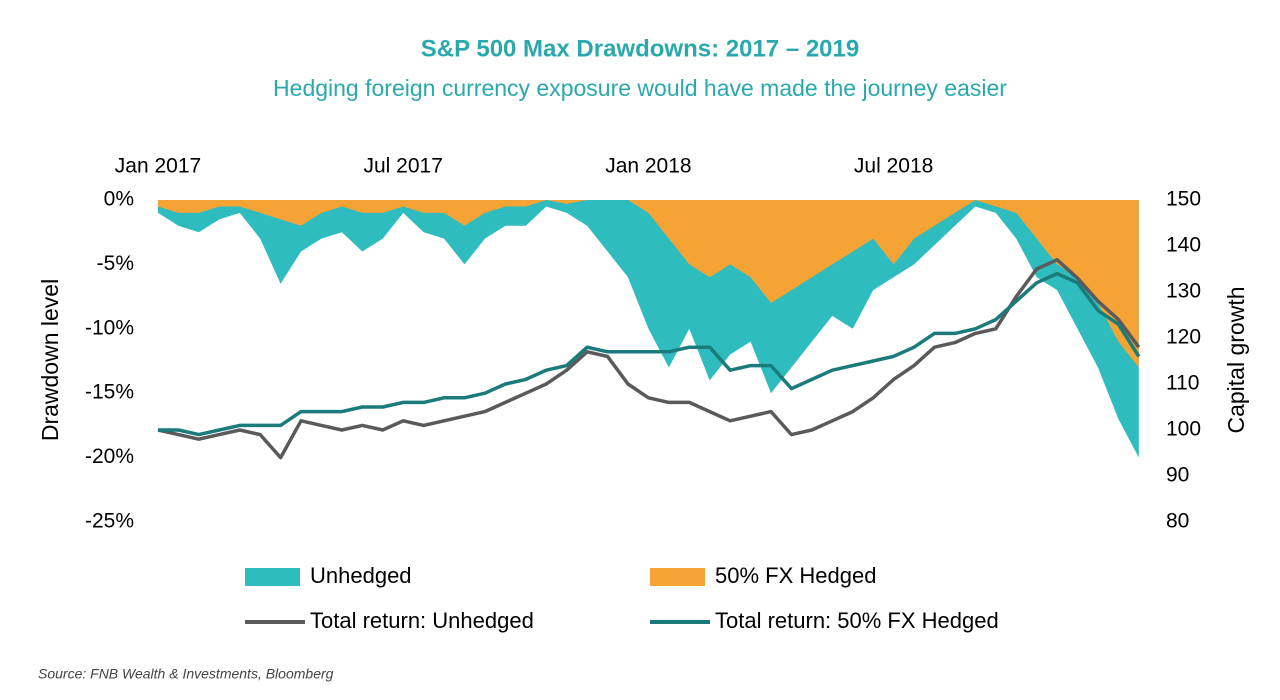 The height and width of the screenshot is (700, 1280). Describe the element at coordinates (648, 166) in the screenshot. I see `x-tick-label: Jan 2018` at that location.